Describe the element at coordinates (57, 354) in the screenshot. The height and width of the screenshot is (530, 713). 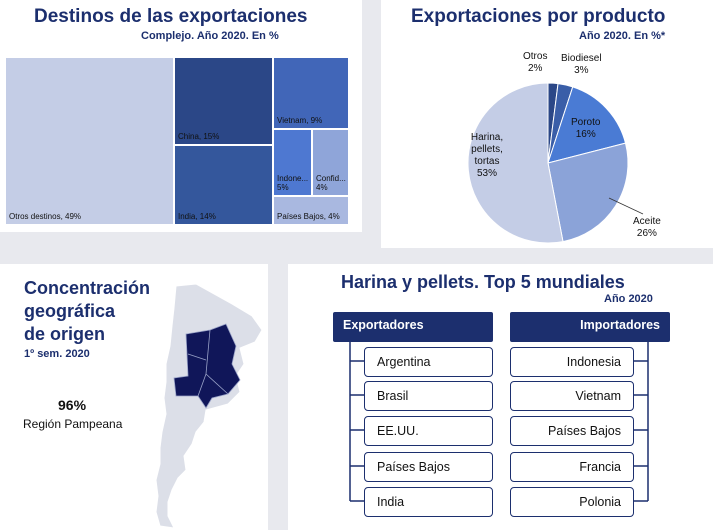
I see `concentracion-subtitle: 1º sem. 2020` at that location.